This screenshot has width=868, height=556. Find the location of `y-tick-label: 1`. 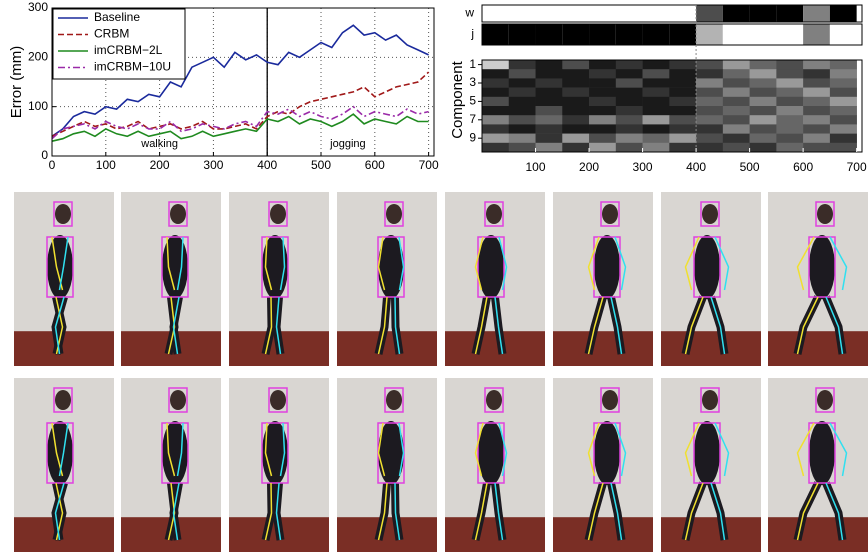

y-tick-label: 1 is located at coordinates (472, 64).